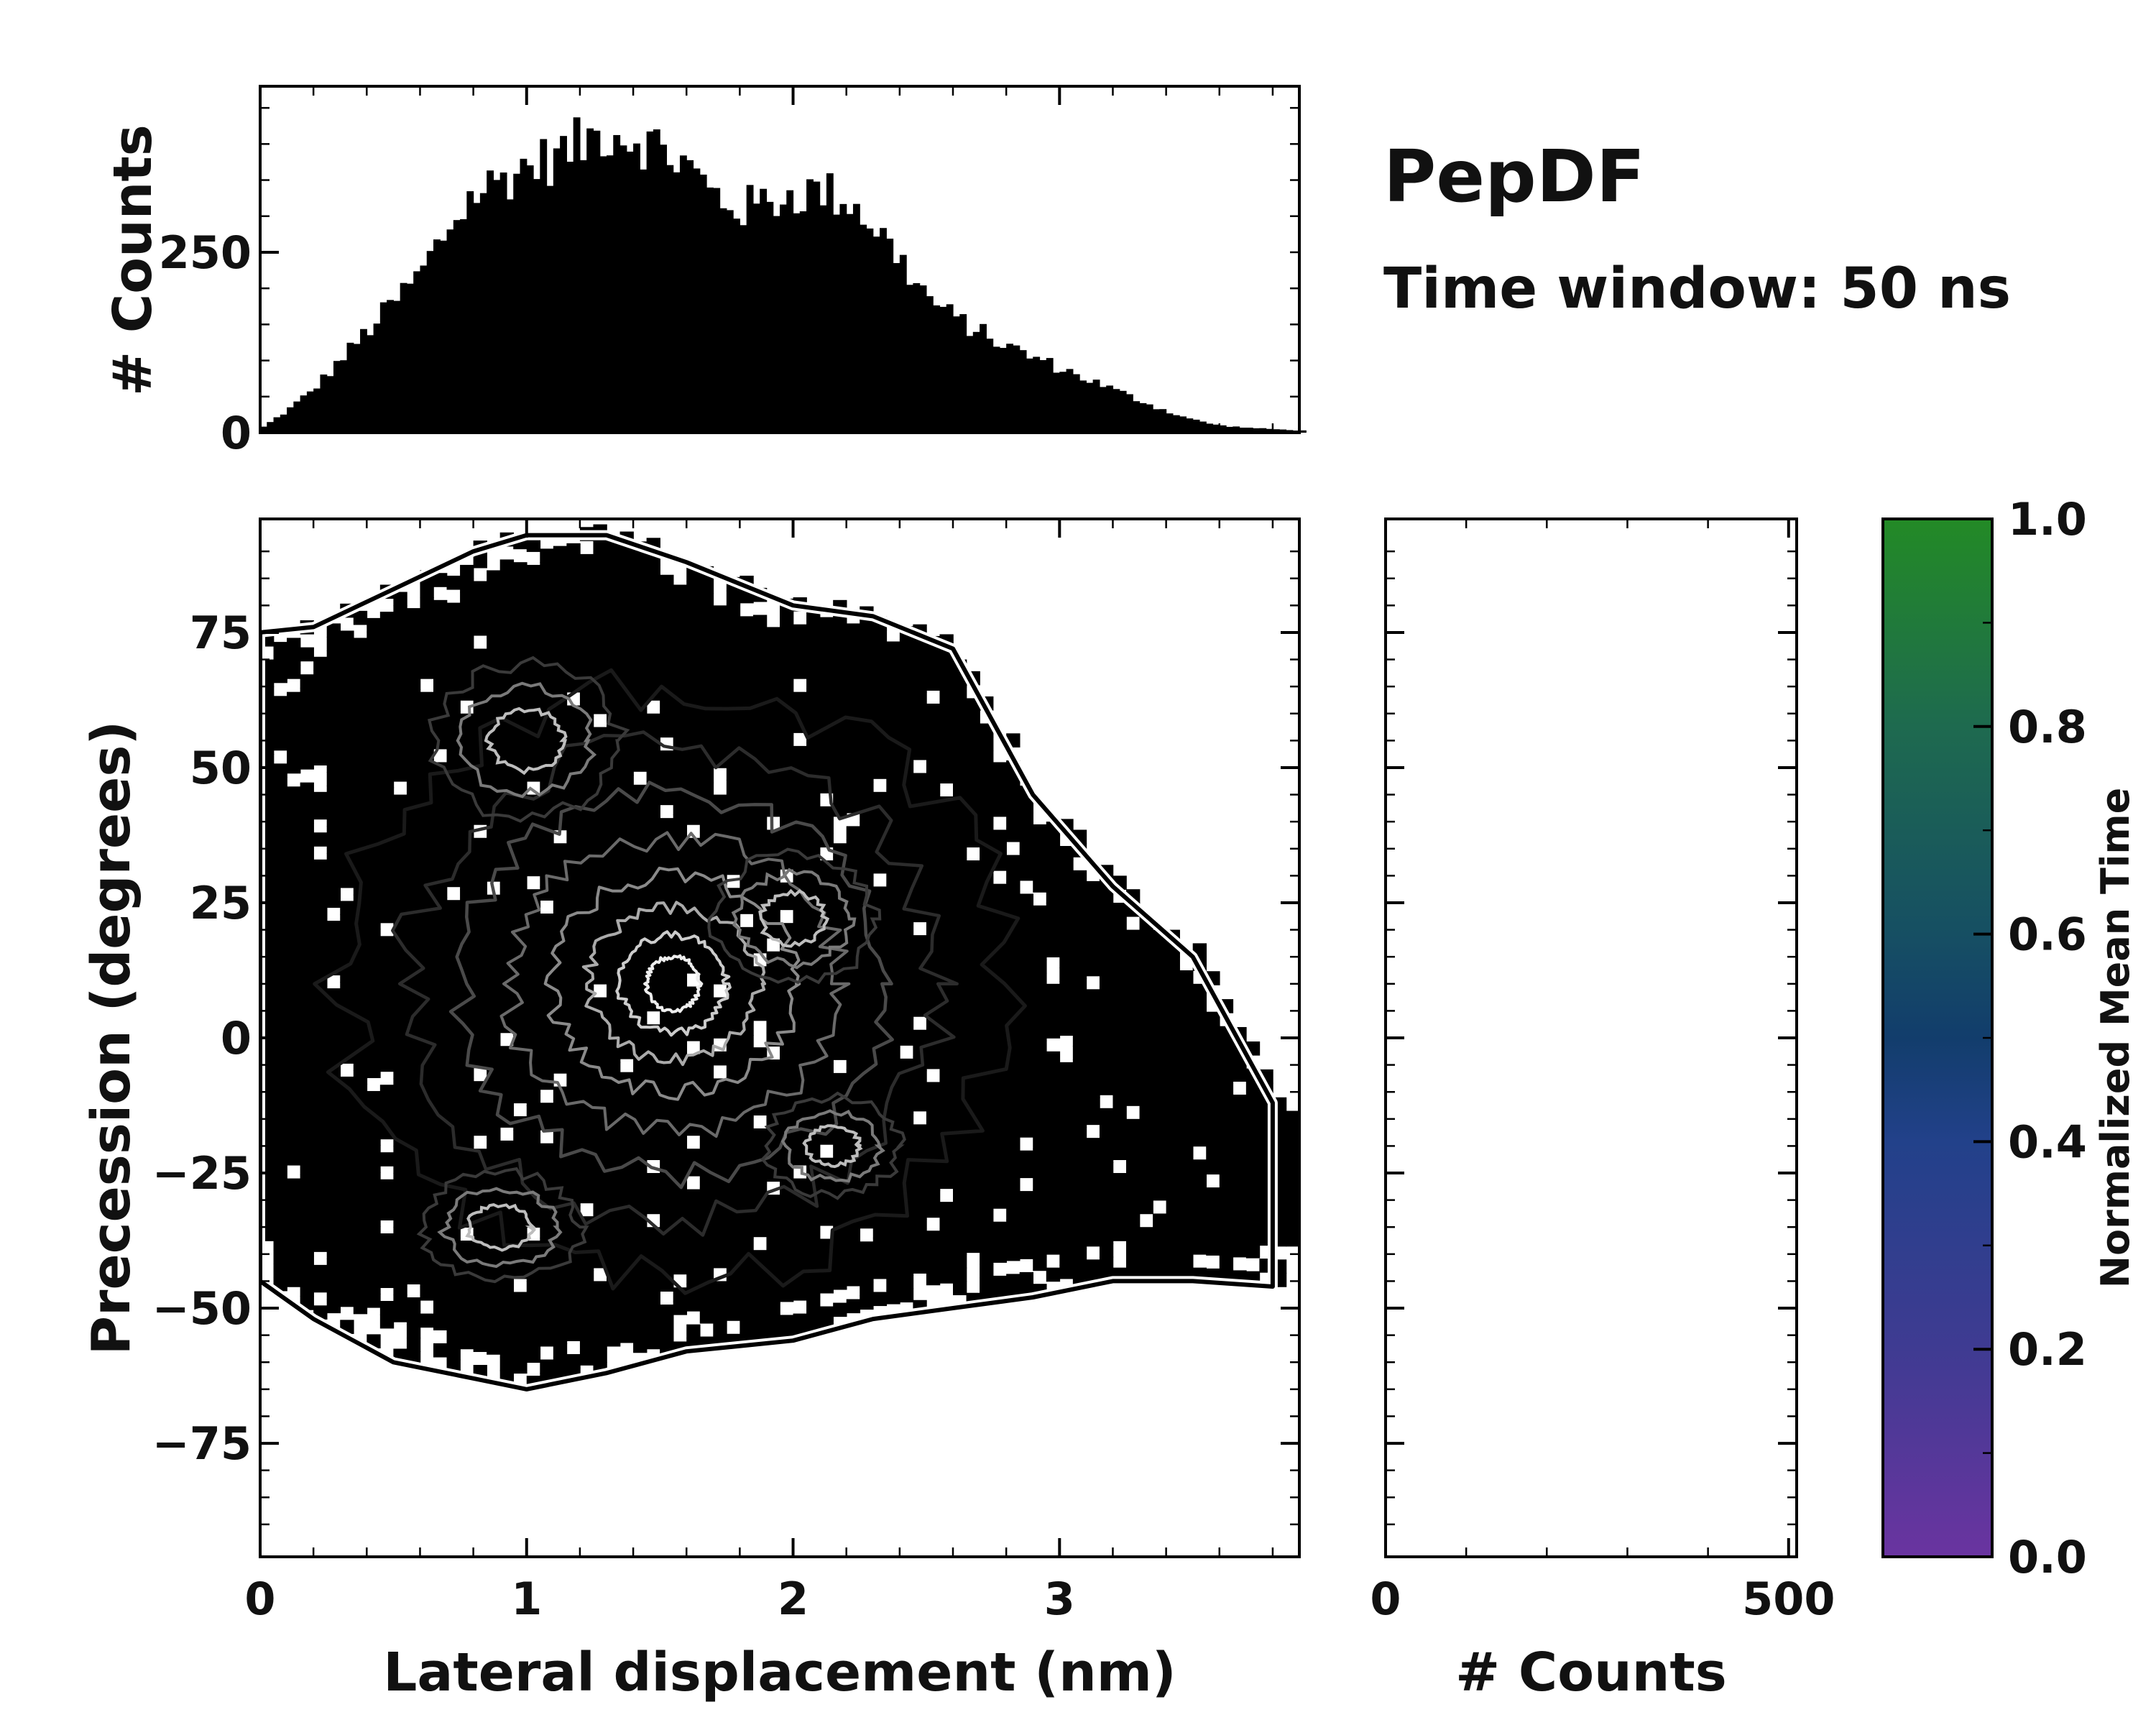 This screenshot has height=1725, width=2156. I want to click on right-histogram-xlabel: # Counts, so click(1591, 1672).